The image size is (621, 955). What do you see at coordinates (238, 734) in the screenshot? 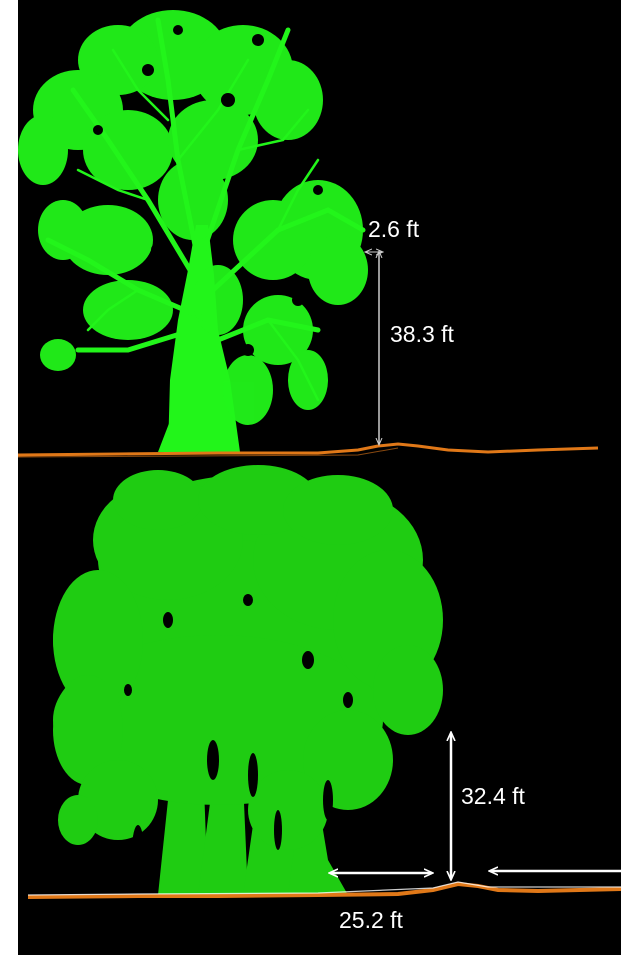
I see `lower-tree-gaps` at bounding box center [238, 734].